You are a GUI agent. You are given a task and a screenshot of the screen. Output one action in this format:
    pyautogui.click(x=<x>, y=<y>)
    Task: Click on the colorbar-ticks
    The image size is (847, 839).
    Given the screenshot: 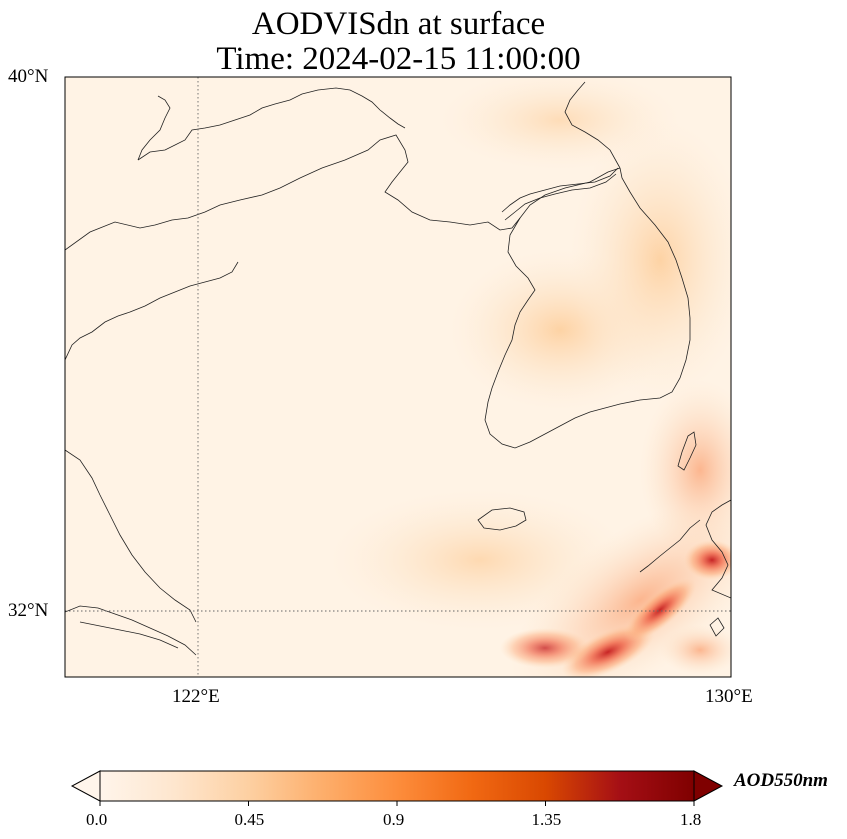 What is the action you would take?
    pyautogui.click(x=397, y=803)
    